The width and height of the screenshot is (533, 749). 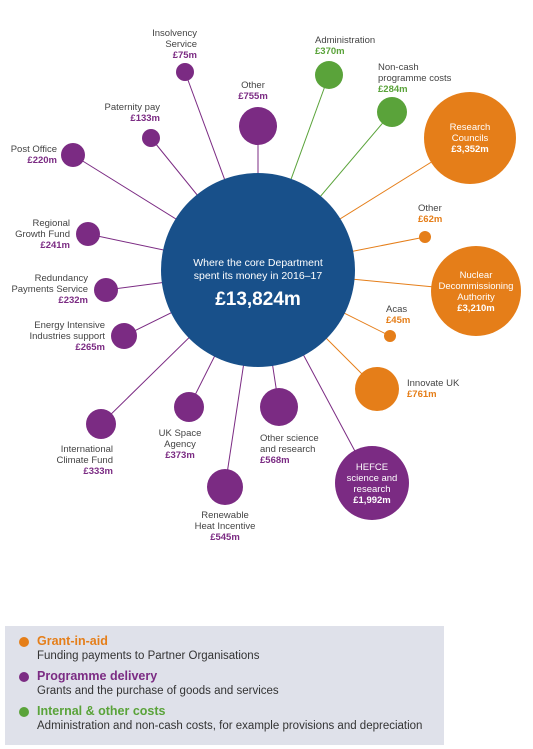 I want to click on hefce-science-and-research-name-line: science and, so click(x=372, y=478).